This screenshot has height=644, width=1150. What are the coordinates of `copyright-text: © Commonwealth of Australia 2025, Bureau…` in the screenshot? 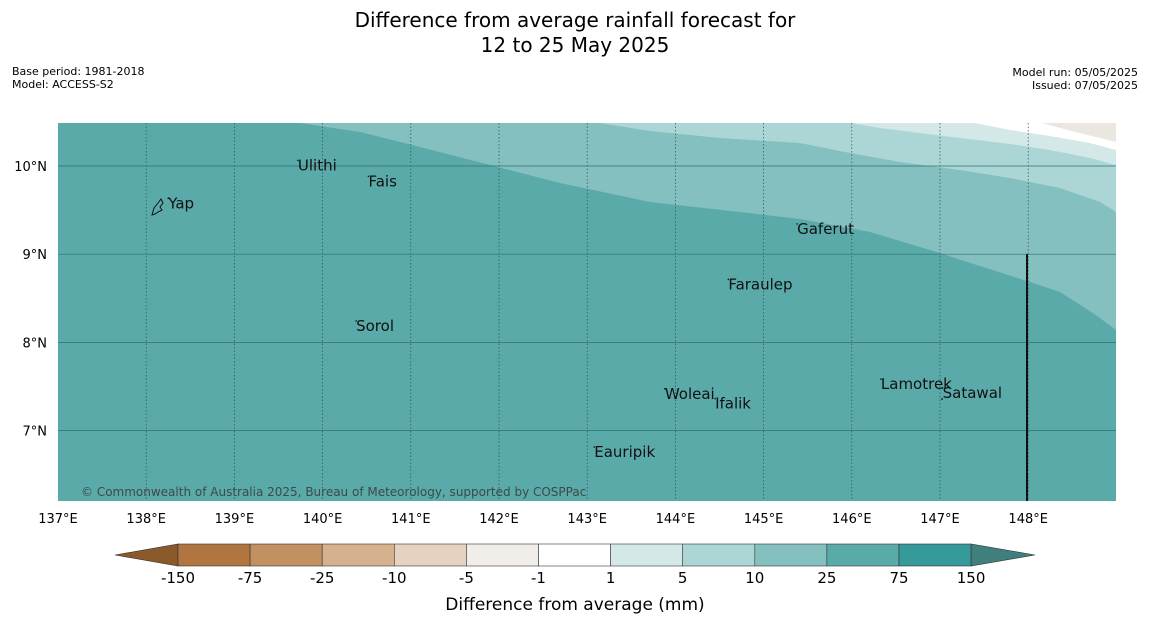 It's located at (333, 492).